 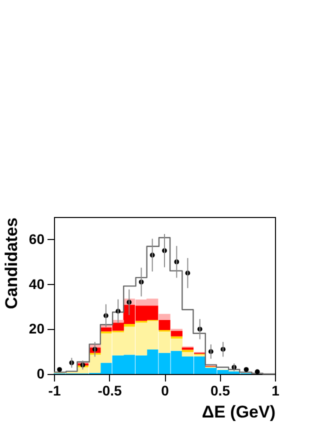 I want to click on y-axis-title: Candidates, so click(x=11, y=264).